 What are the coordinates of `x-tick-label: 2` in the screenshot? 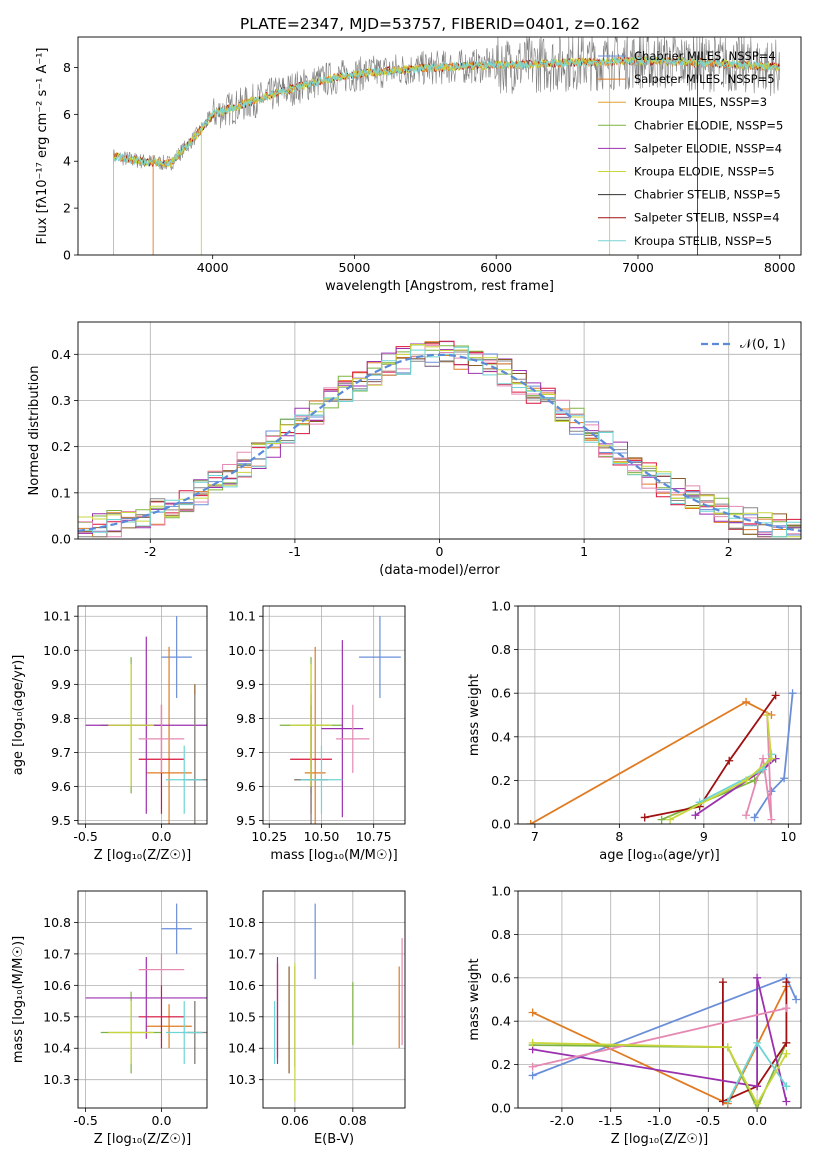 It's located at (729, 551).